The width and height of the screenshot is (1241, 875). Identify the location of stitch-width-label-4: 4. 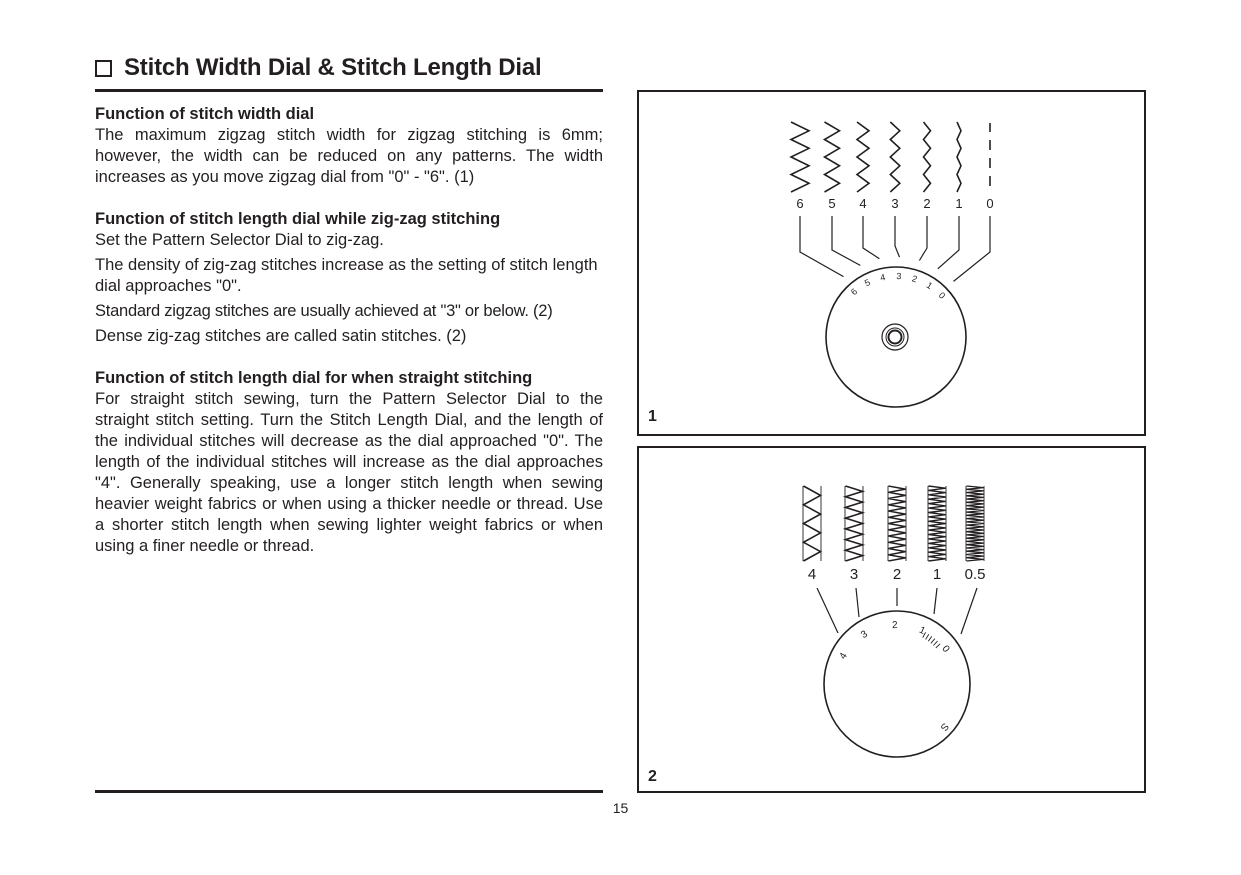
(862, 203).